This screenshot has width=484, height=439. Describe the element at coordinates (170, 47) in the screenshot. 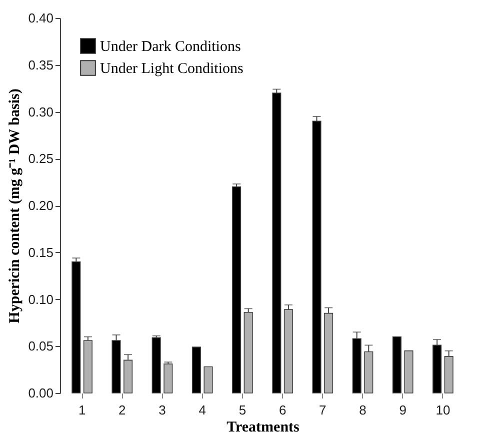

I see `legend-label: Under Dark Conditions` at that location.